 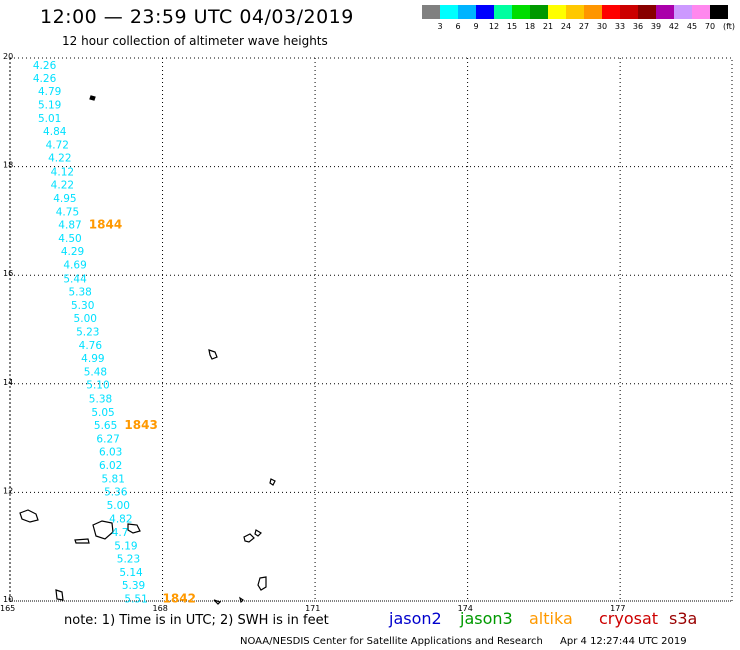 What do you see at coordinates (729, 26) in the screenshot?
I see `legend-unit: (ft)` at bounding box center [729, 26].